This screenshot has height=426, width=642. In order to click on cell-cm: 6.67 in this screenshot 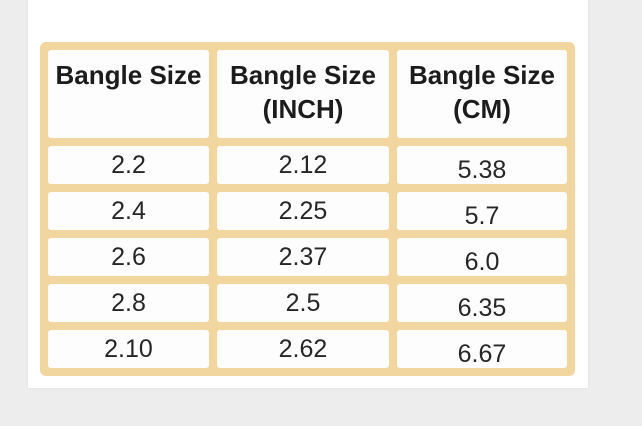, I will do `click(482, 349)`.